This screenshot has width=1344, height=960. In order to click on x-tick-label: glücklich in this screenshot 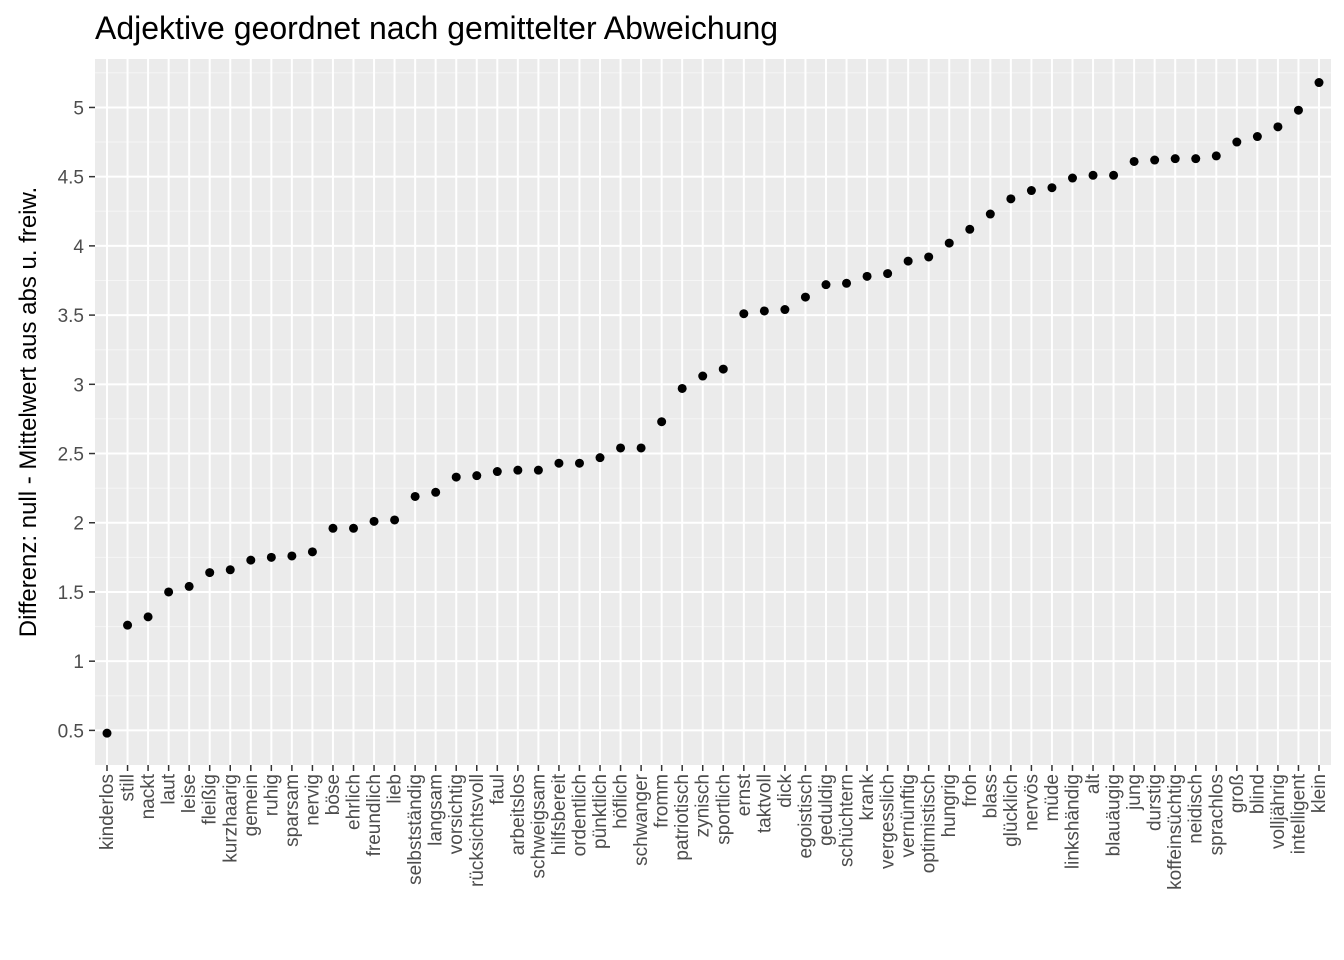, I will do `click(1011, 810)`.